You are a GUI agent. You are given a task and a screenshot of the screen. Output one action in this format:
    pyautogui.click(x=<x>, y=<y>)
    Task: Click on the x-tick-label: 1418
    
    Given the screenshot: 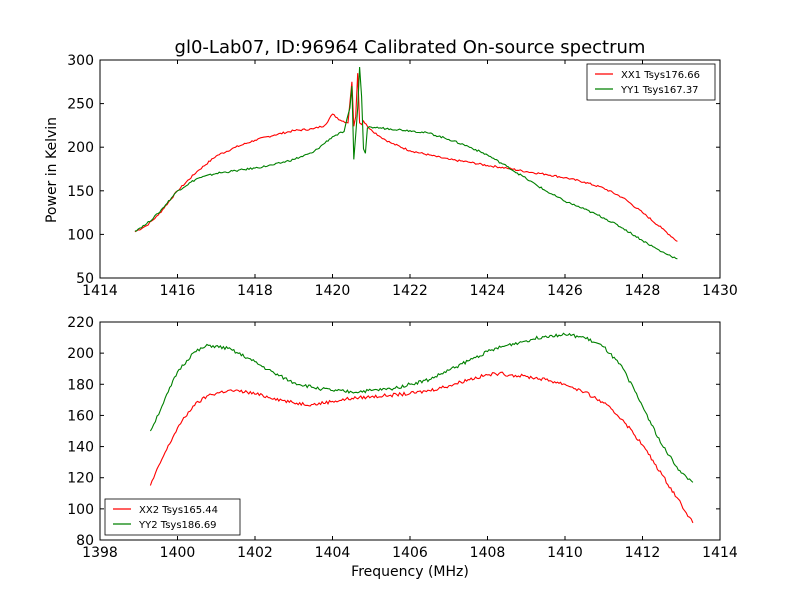 What is the action you would take?
    pyautogui.click(x=255, y=291)
    